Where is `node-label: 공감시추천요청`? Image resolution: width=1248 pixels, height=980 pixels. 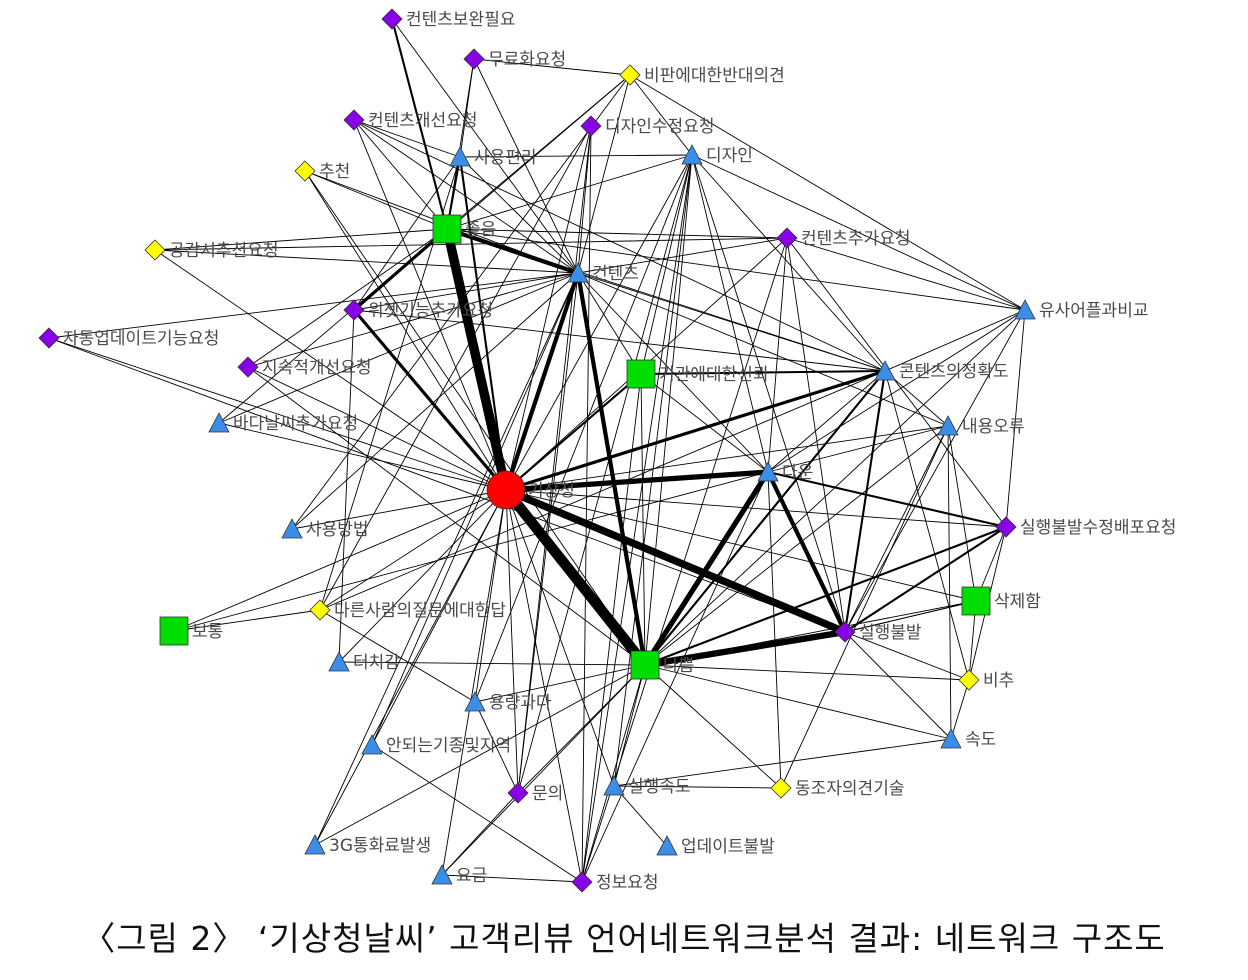 node-label: 공감시추천요청 is located at coordinates (223, 251).